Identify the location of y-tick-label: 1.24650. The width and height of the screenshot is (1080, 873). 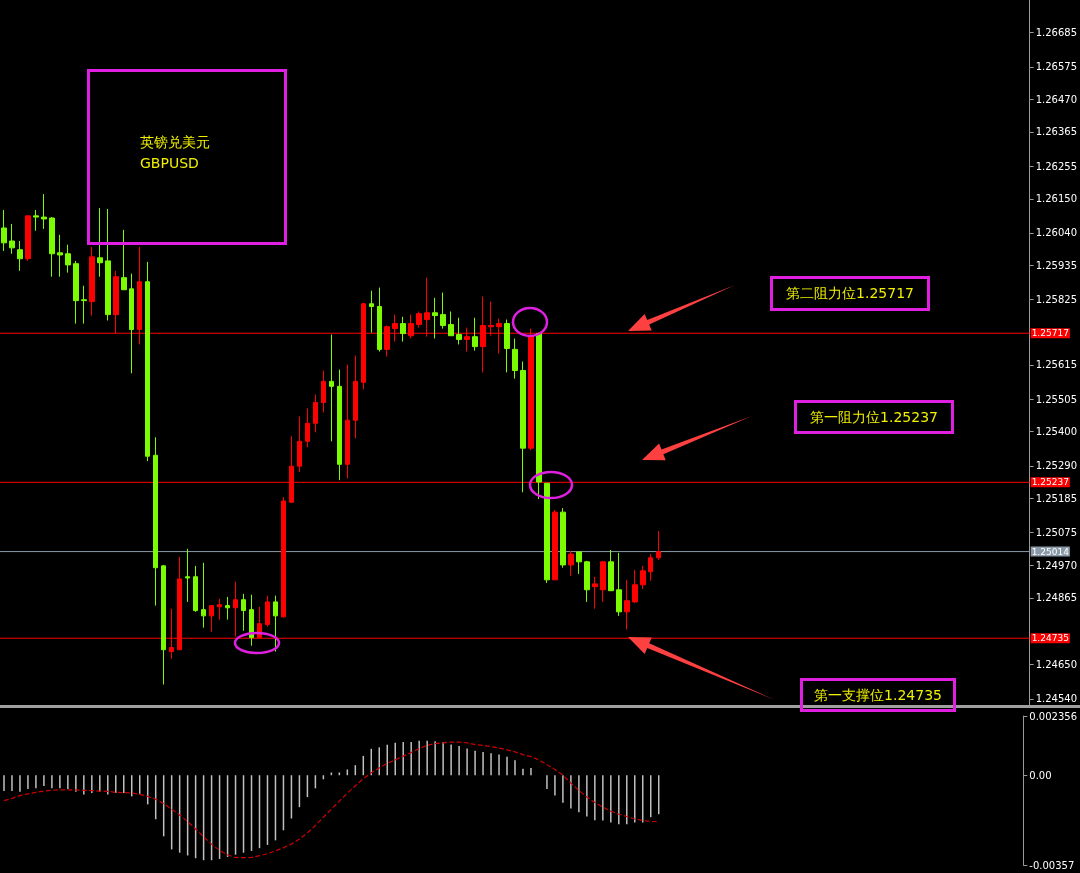
(1056, 665).